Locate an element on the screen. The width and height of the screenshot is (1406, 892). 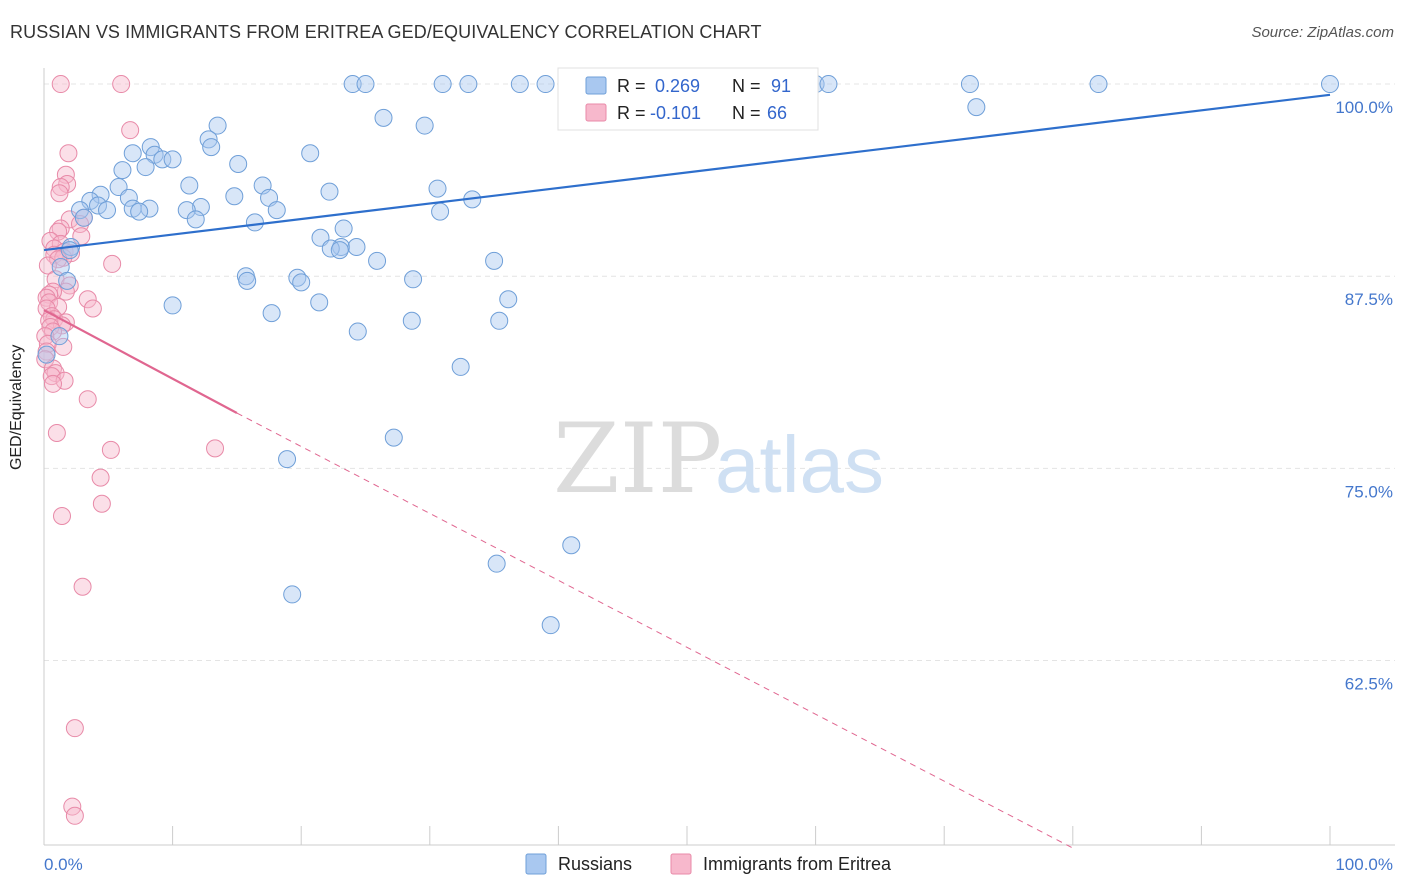
watermark: ZIP atlas is located at coordinates (718, 459).